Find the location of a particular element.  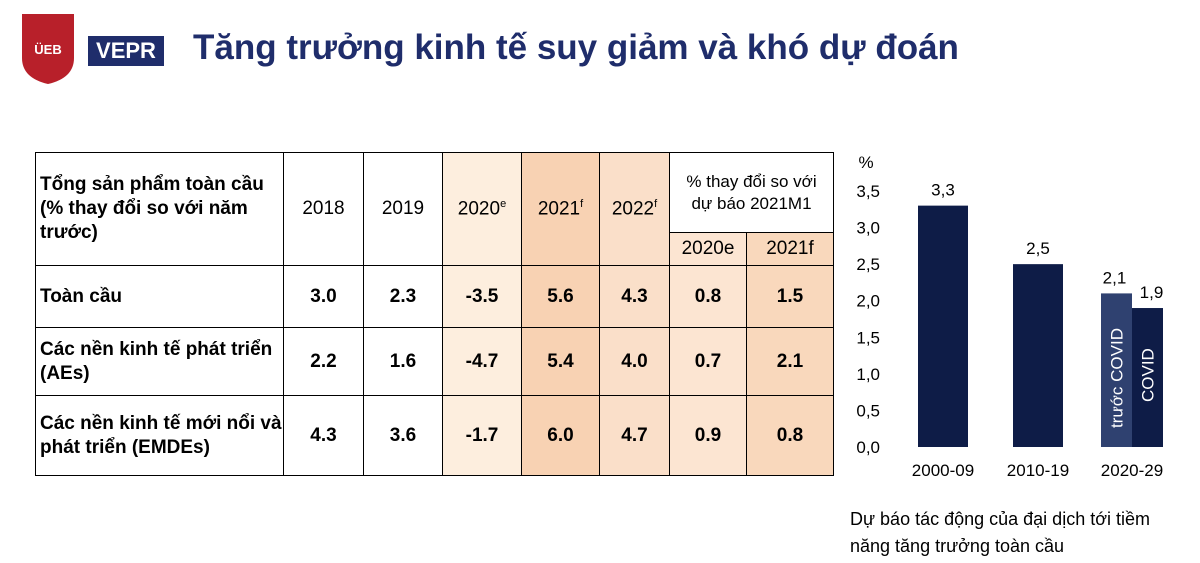

y-tick-label: 1,5 is located at coordinates (868, 337).